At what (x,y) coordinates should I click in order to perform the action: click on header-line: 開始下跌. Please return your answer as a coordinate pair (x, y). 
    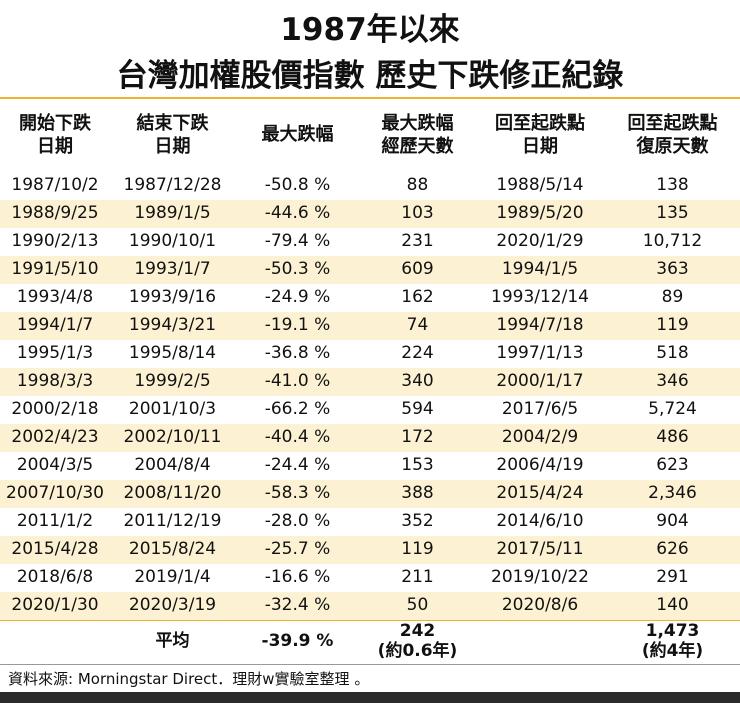
    Looking at the image, I should click on (55, 123).